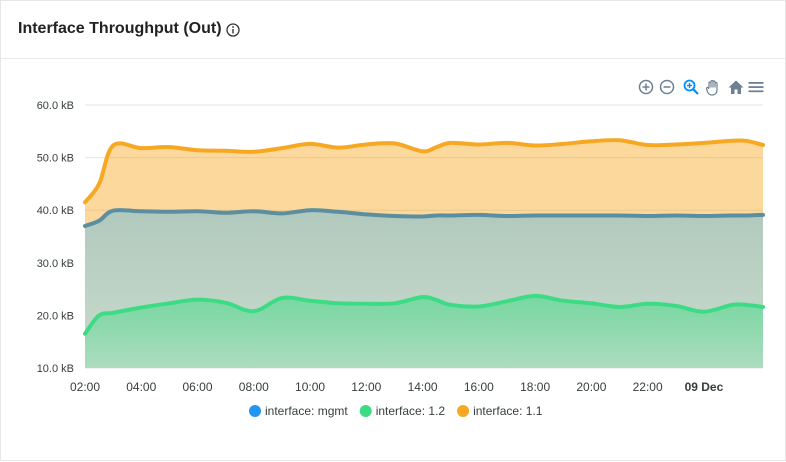 This screenshot has width=786, height=462. I want to click on legend-item: interface: 1.2, so click(402, 411).